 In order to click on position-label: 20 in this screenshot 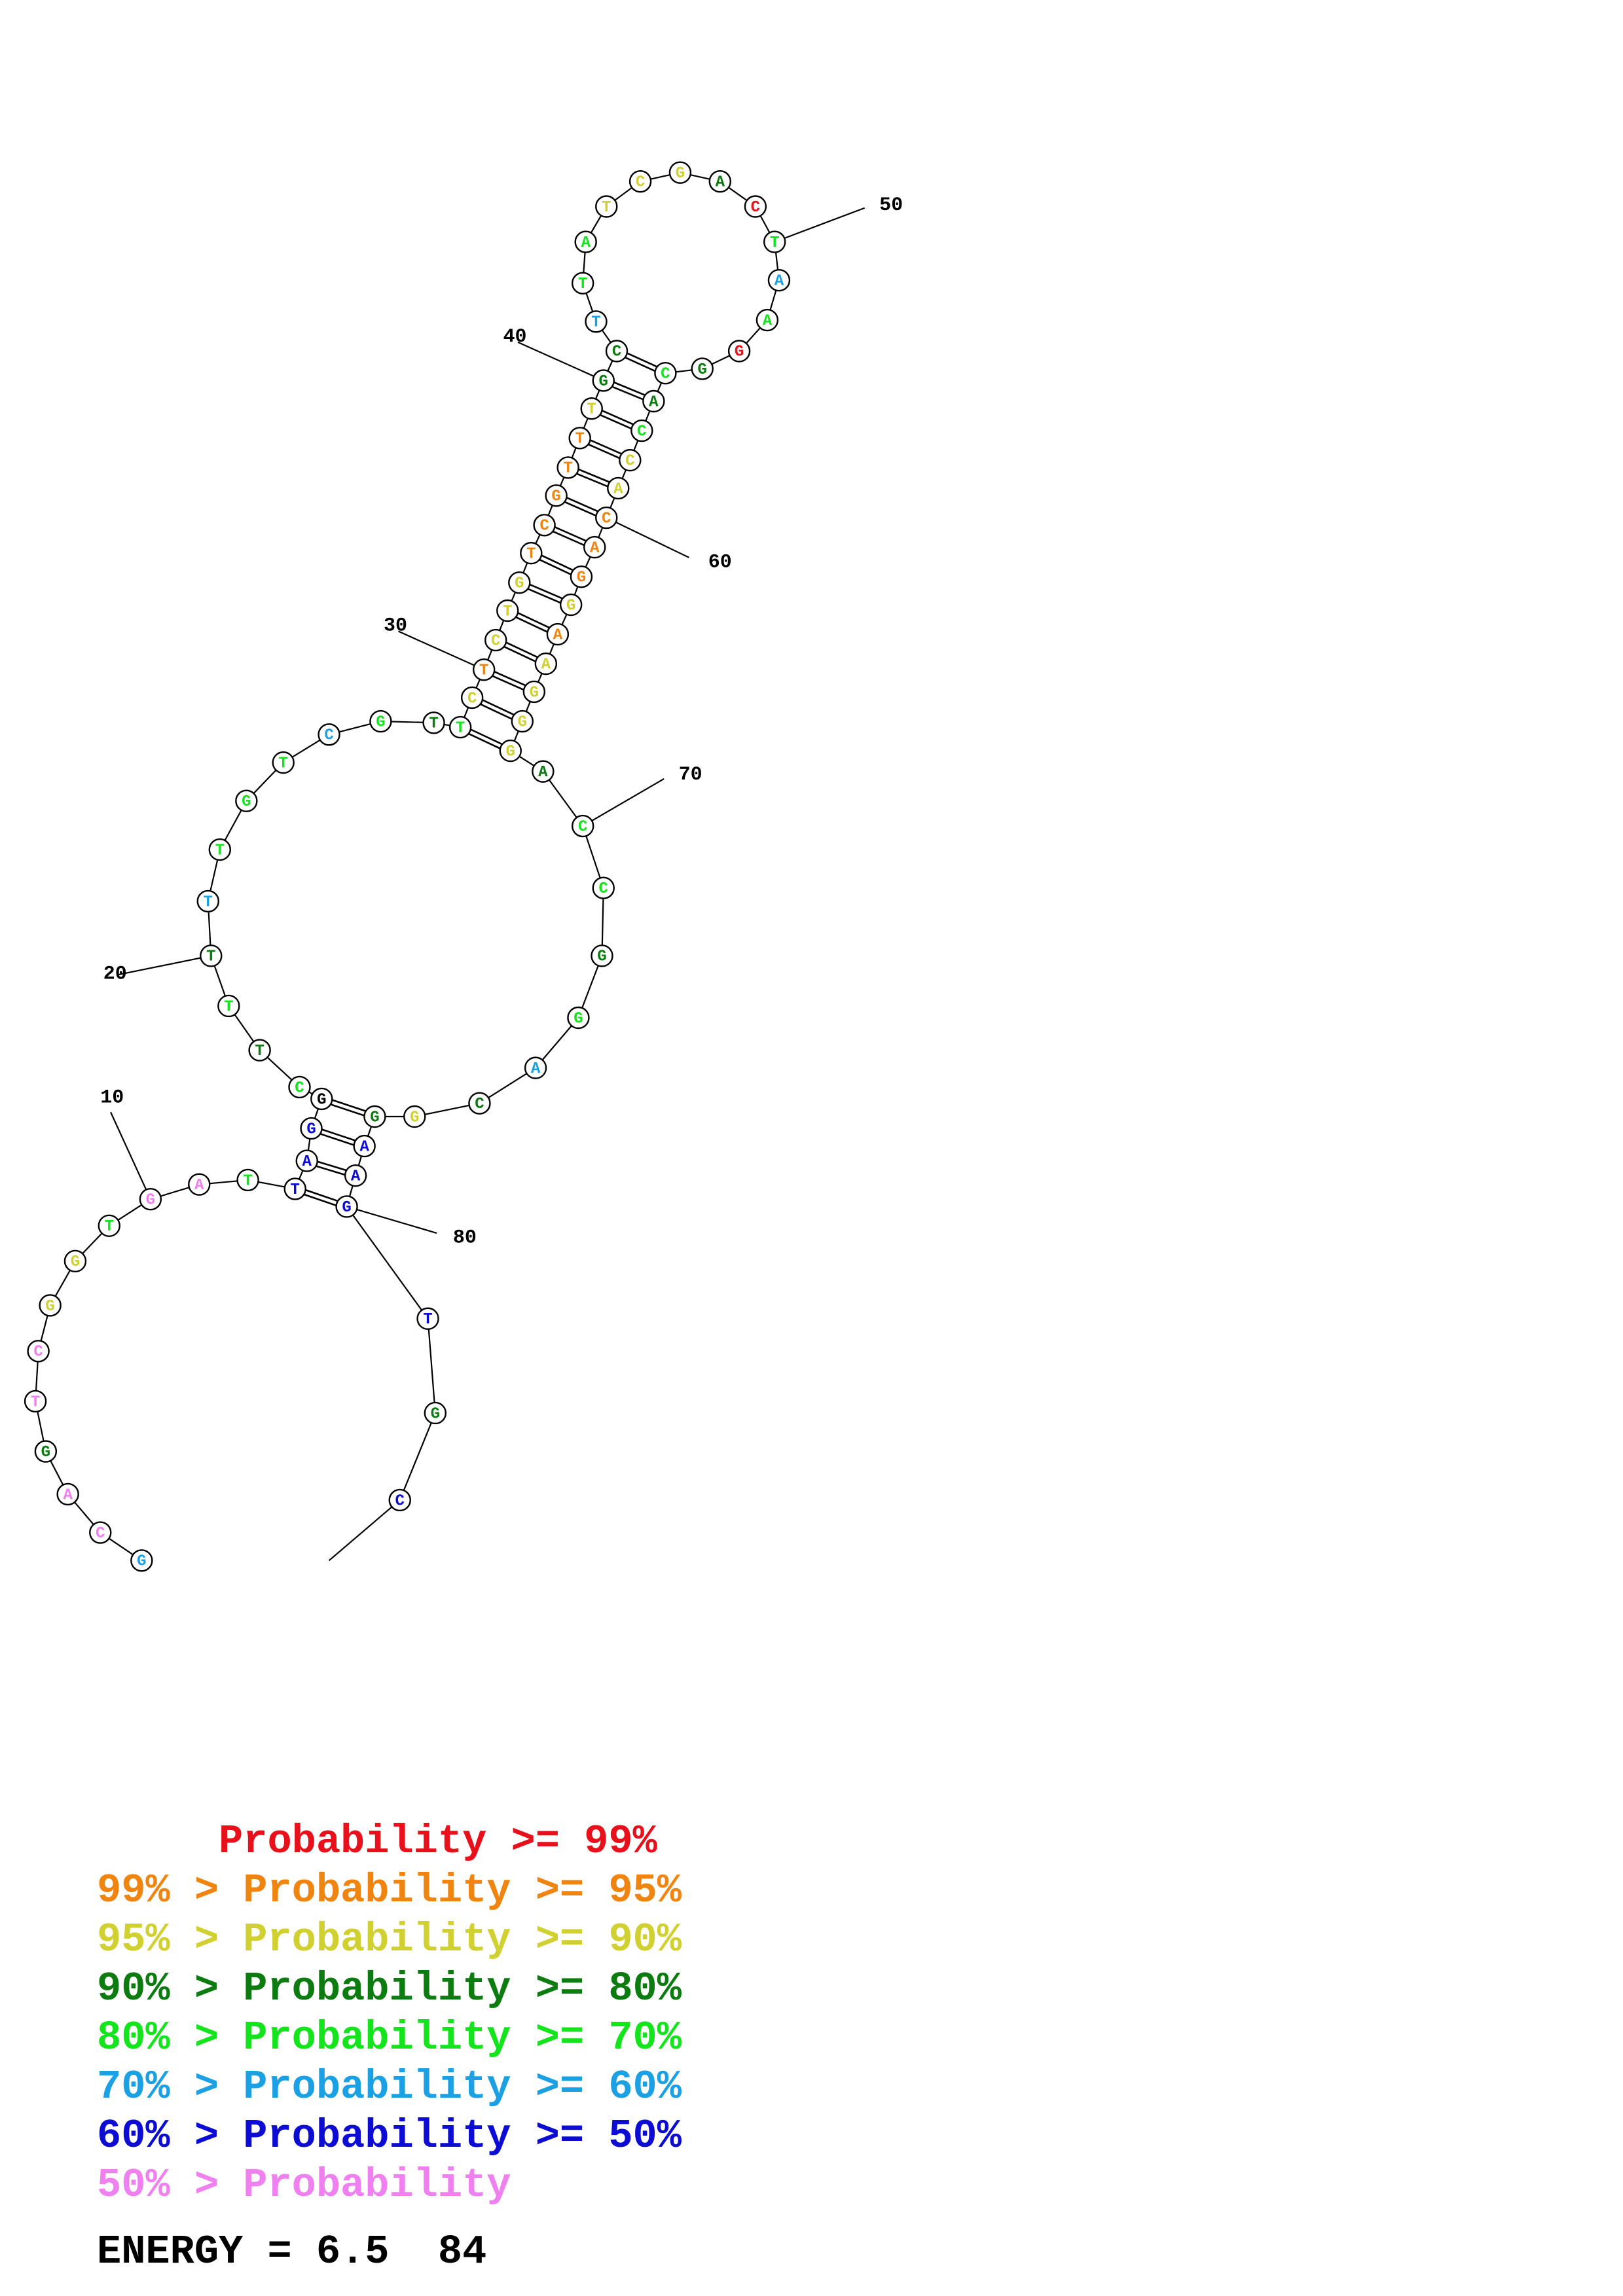, I will do `click(115, 974)`.